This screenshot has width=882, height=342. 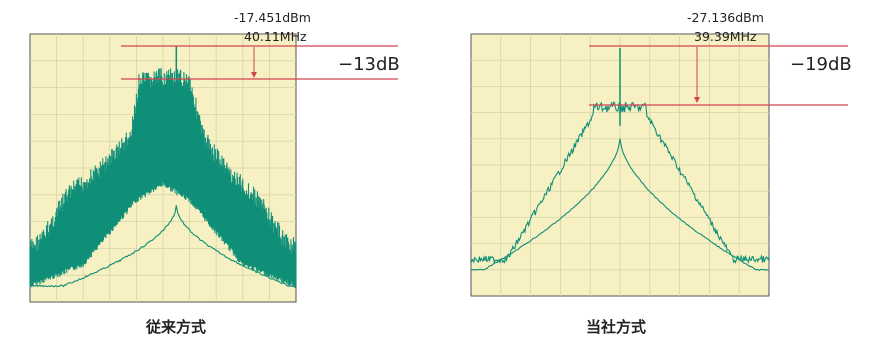 I want to click on left-smooth-trace, so click(x=163, y=246).